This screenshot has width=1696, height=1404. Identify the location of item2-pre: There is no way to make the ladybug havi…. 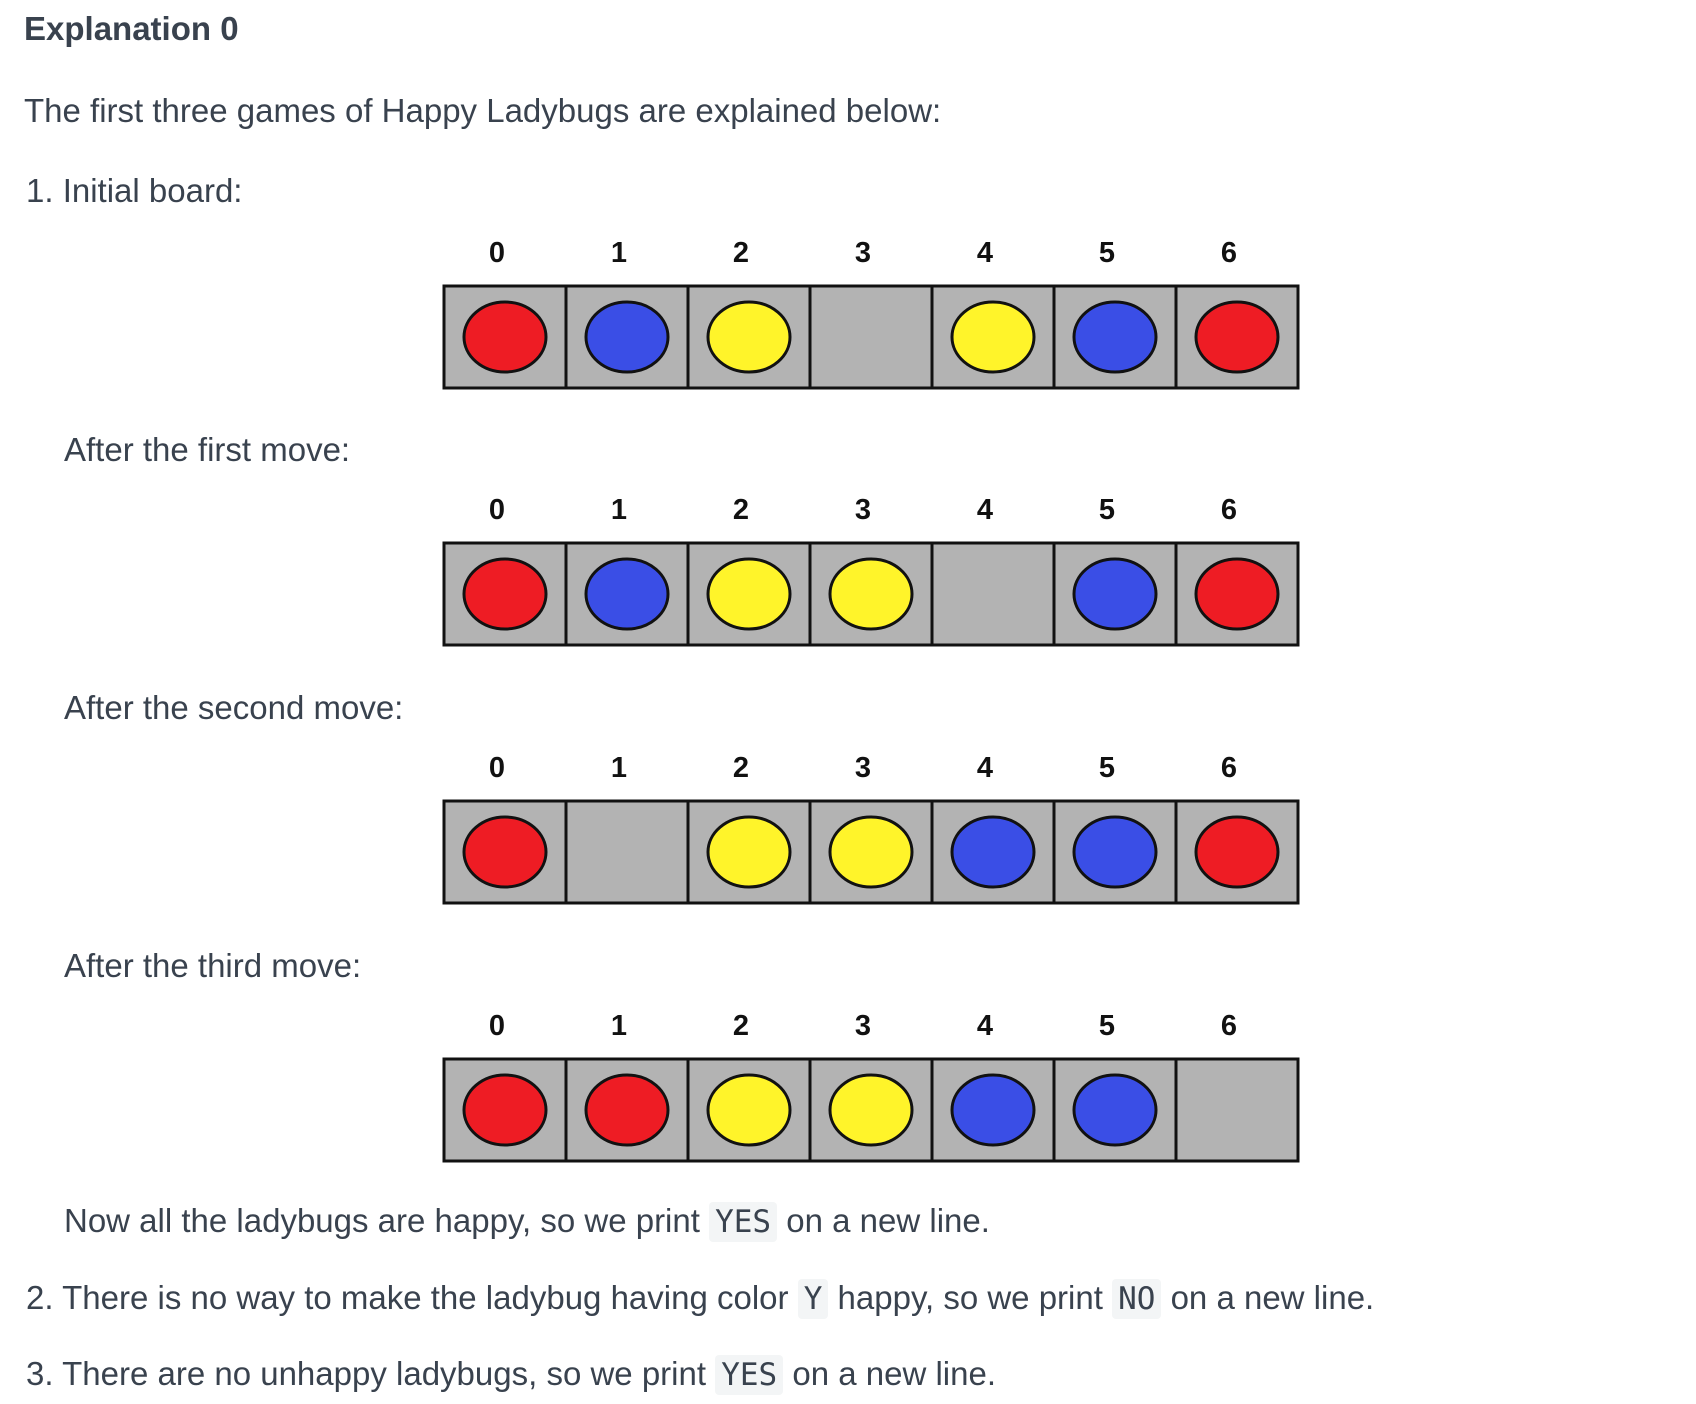
(425, 1297).